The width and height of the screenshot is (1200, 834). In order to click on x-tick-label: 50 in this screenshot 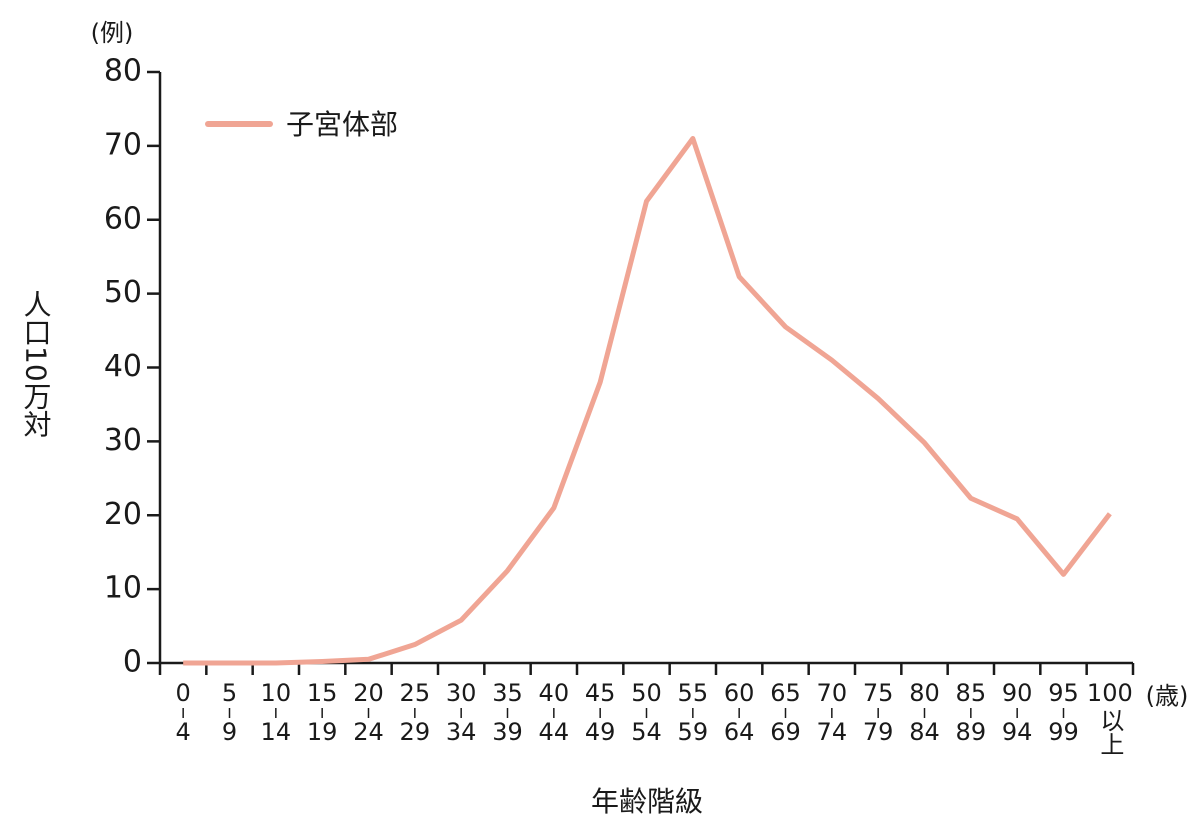, I will do `click(646, 693)`.